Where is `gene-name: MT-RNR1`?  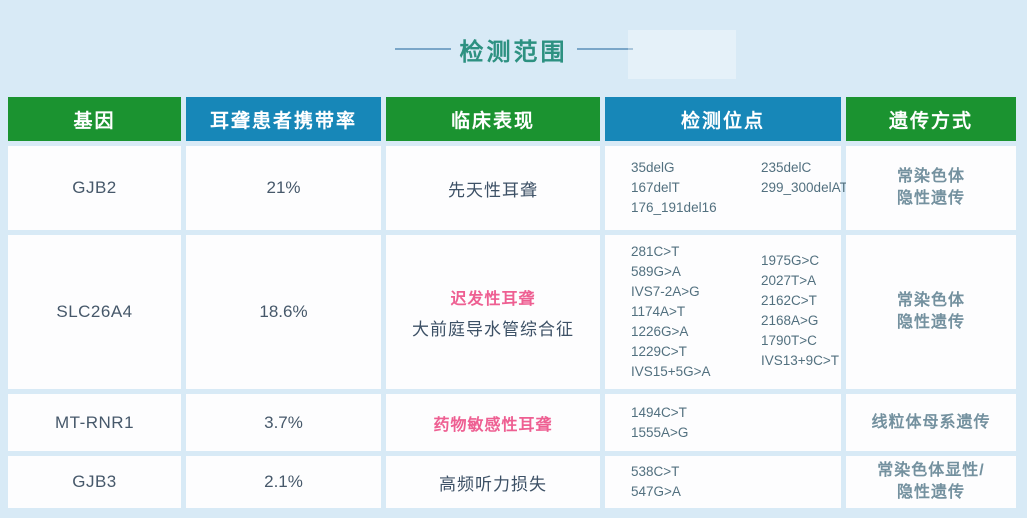 gene-name: MT-RNR1 is located at coordinates (94, 422).